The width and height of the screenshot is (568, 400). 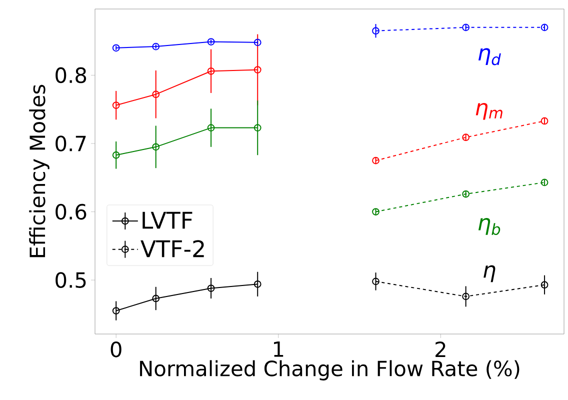 What do you see at coordinates (71, 75) in the screenshot?
I see `y-tick-label: 0.8` at bounding box center [71, 75].